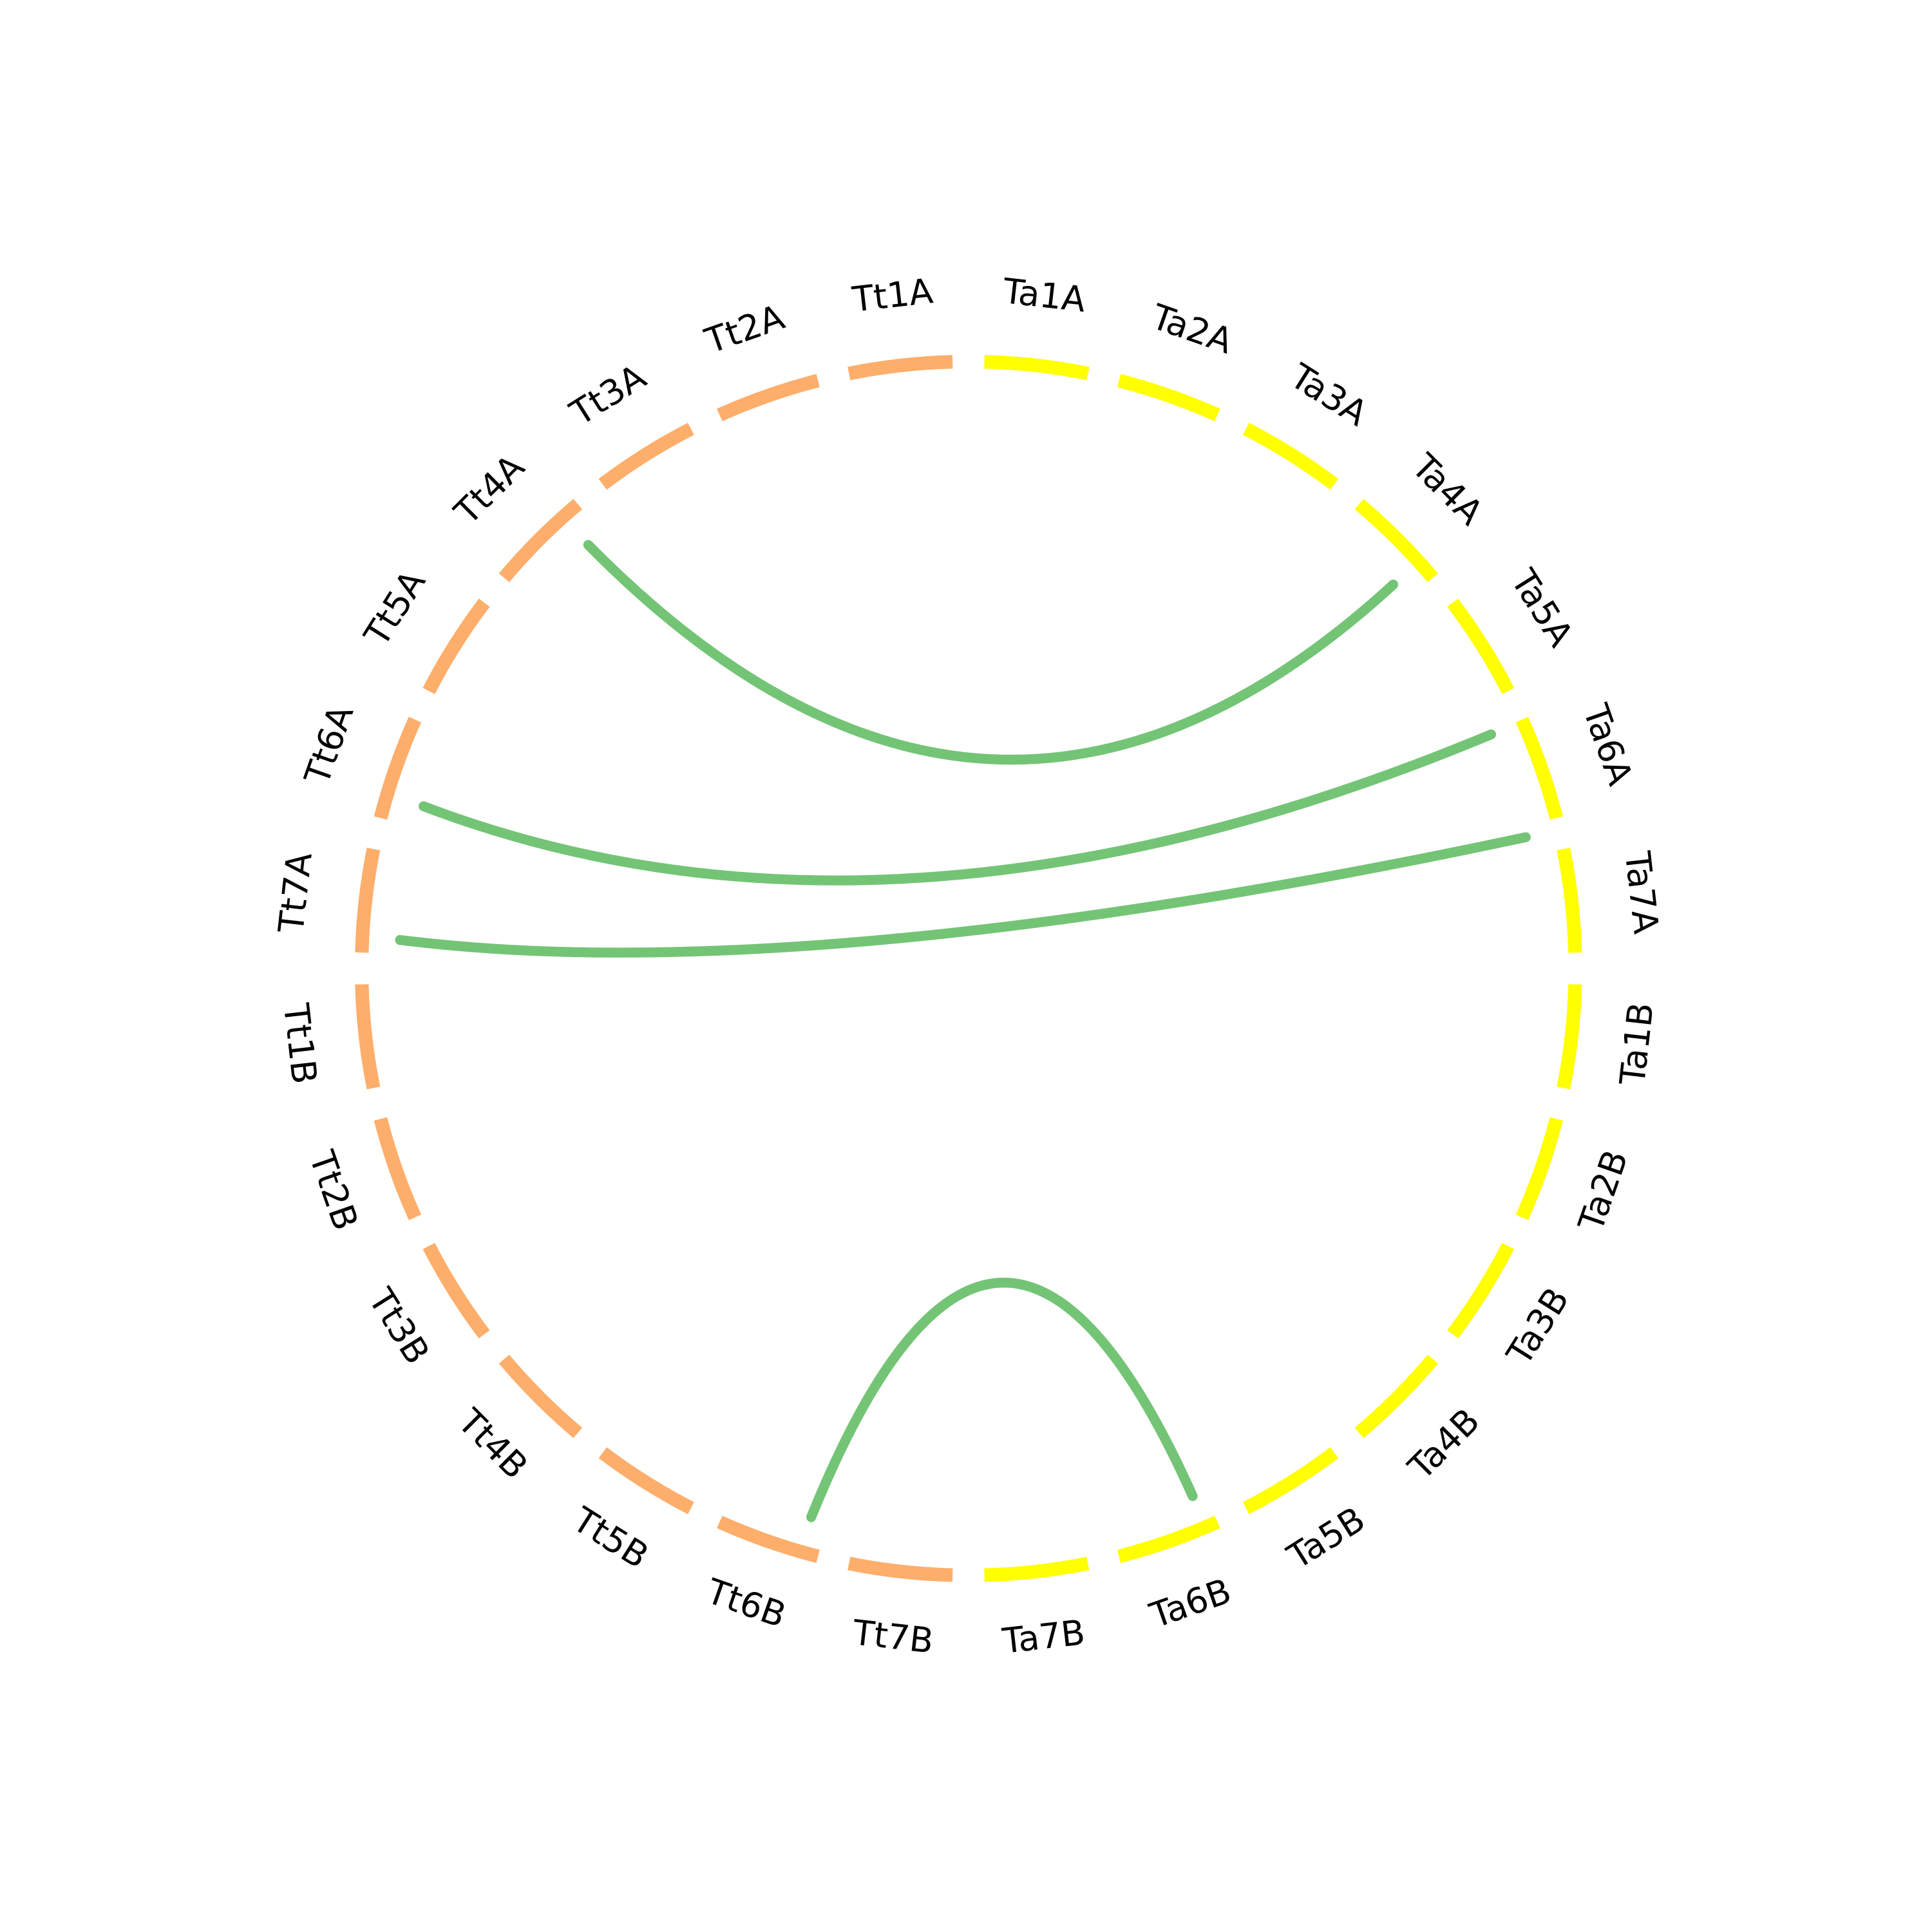 The image size is (1932, 1932). I want to click on segment-label: Ta1A, so click(1043, 295).